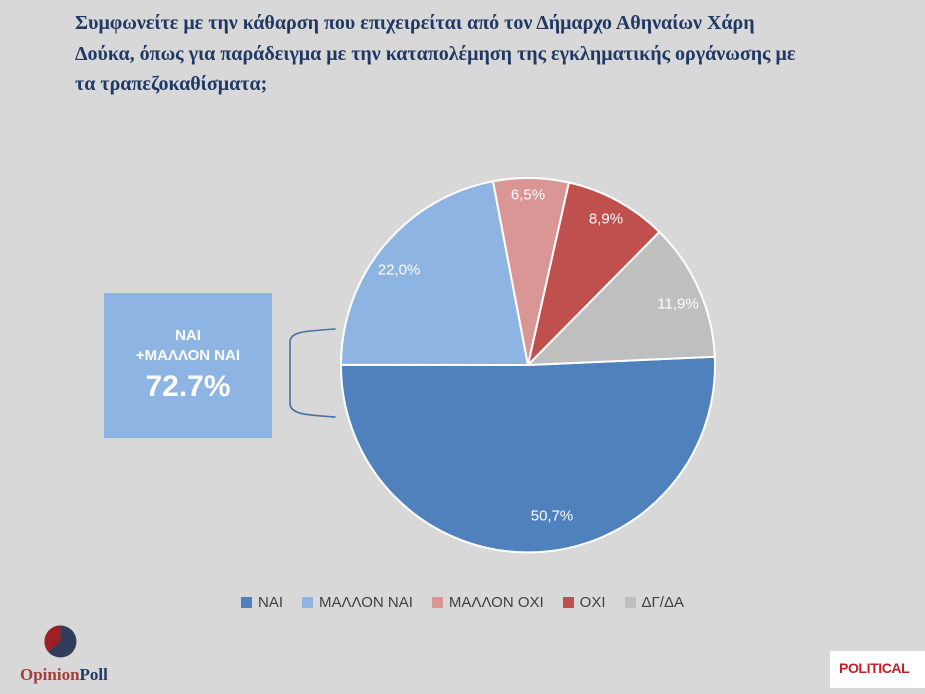 This screenshot has width=925, height=694. I want to click on opinionpoll-wordmark: OpinionPoll, so click(64, 675).